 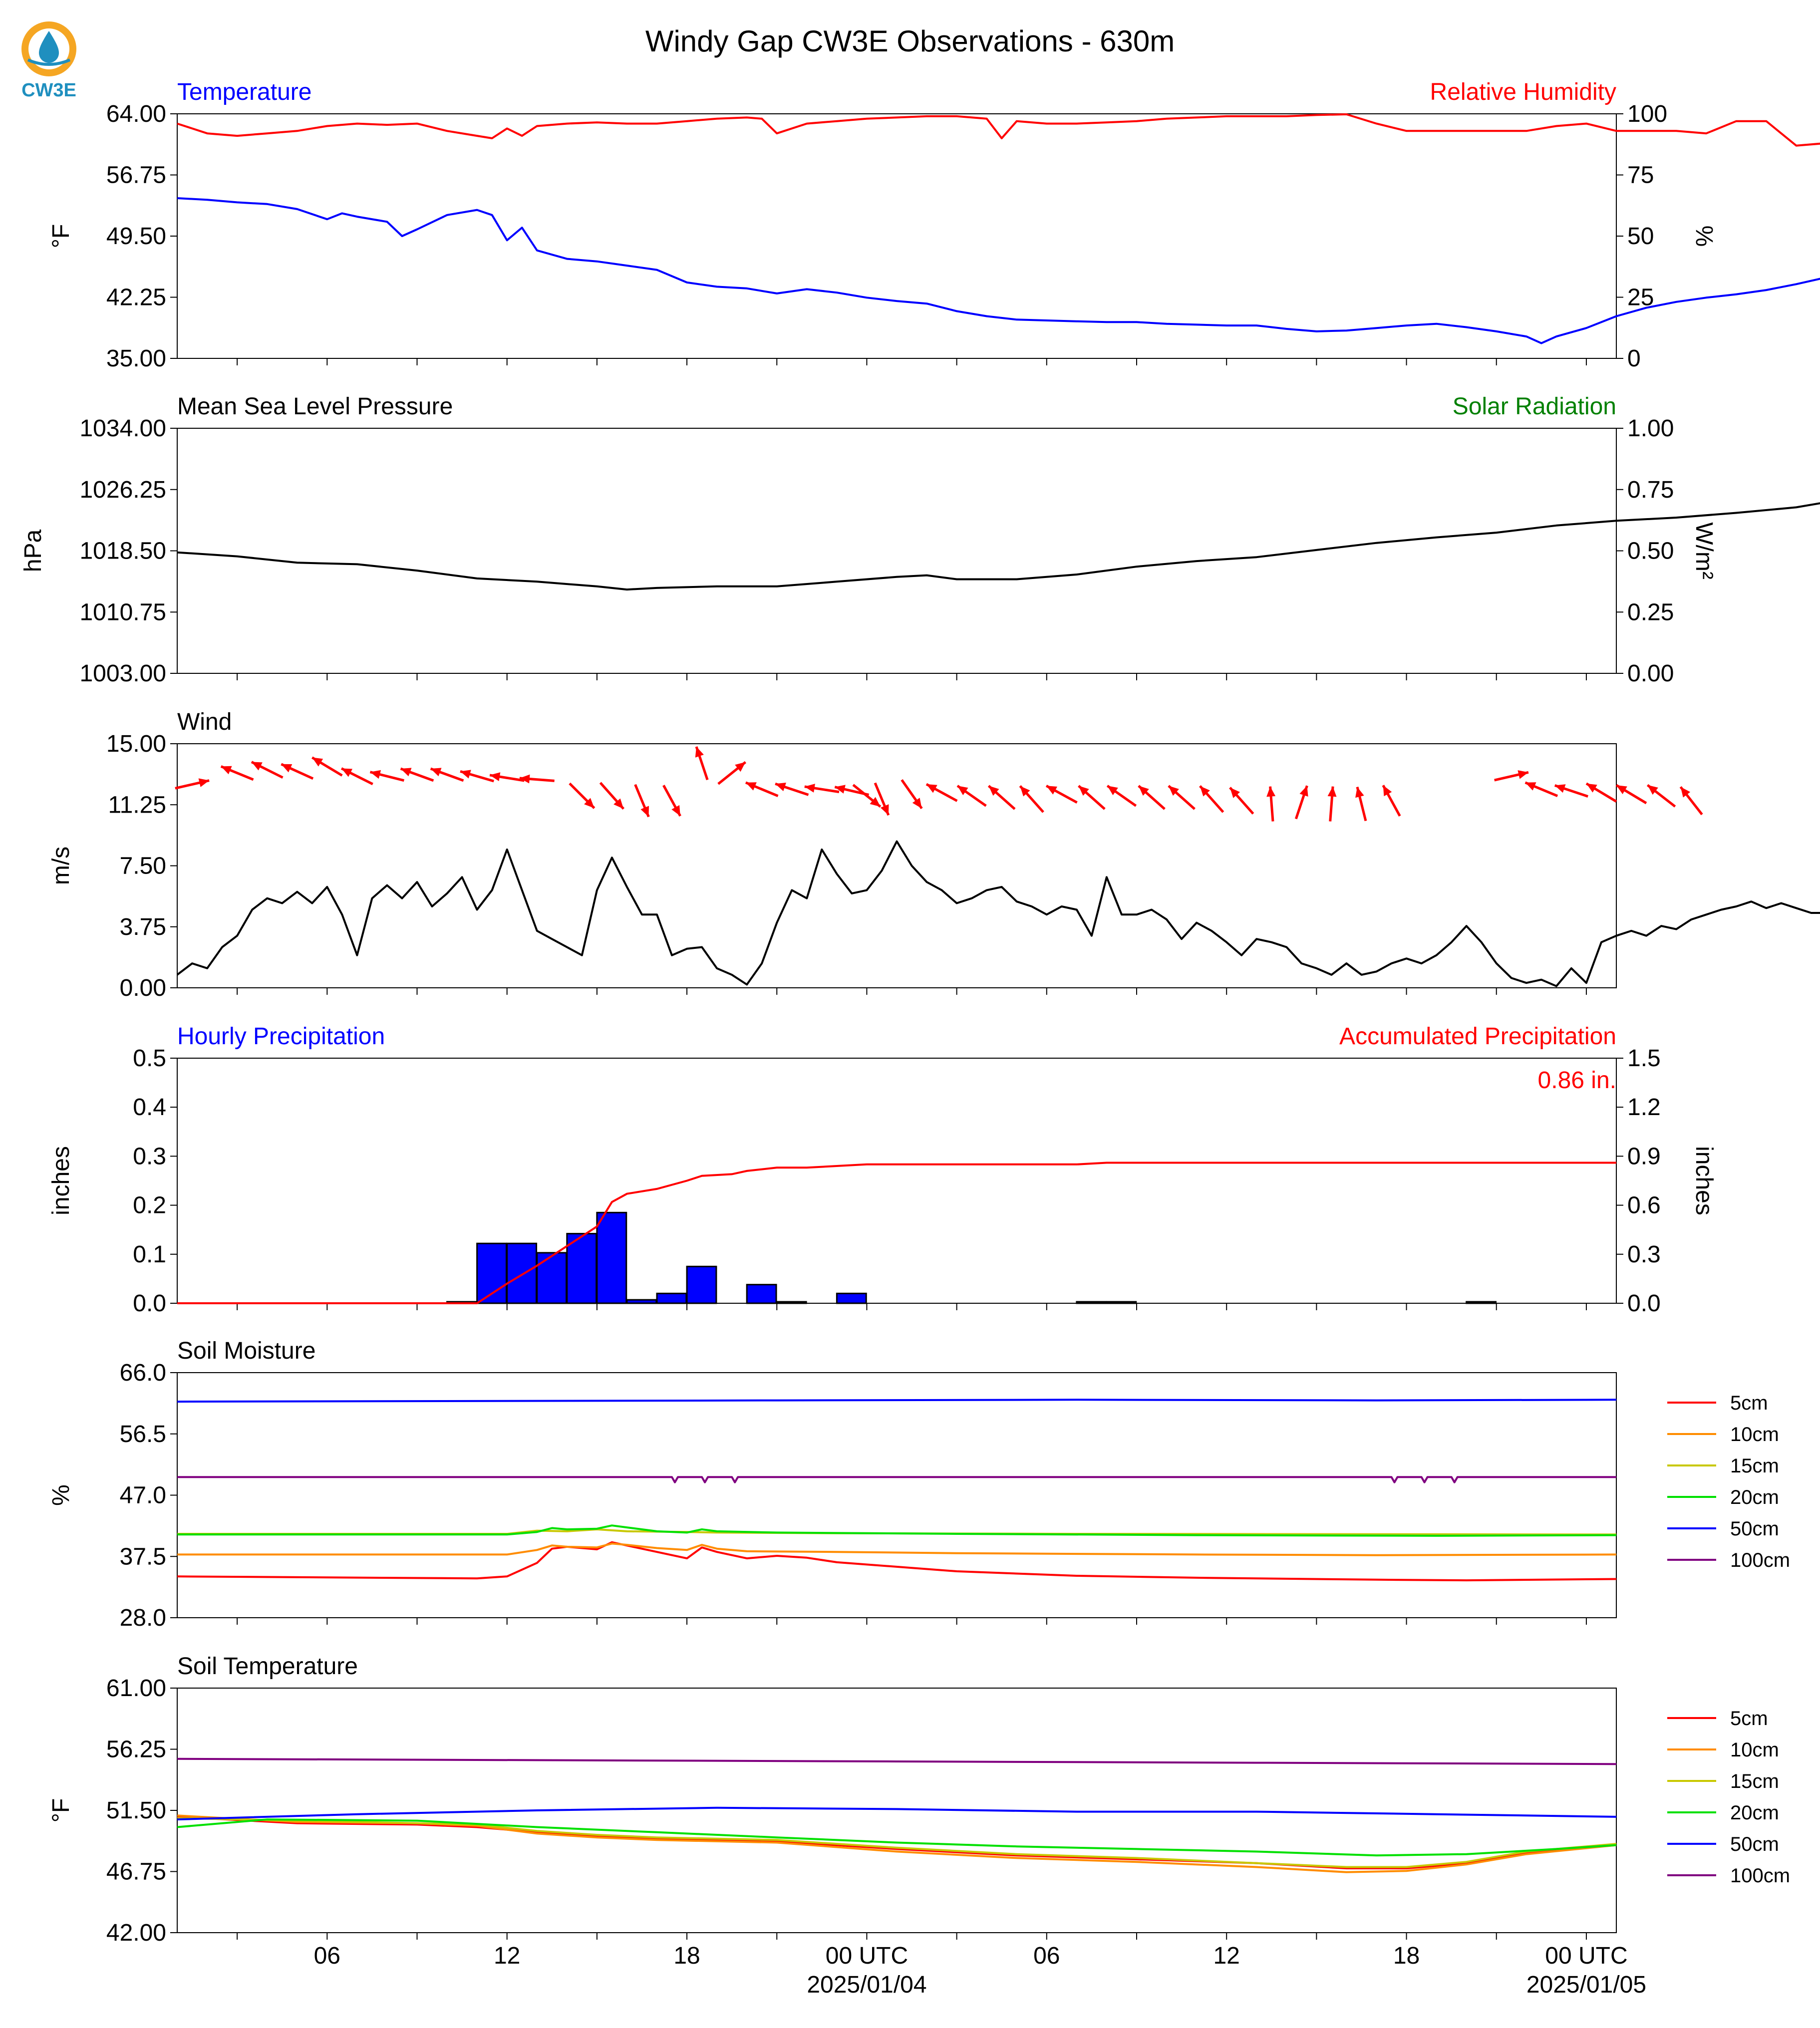 What do you see at coordinates (1650, 673) in the screenshot?
I see `y-tick-label-right: 0.00` at bounding box center [1650, 673].